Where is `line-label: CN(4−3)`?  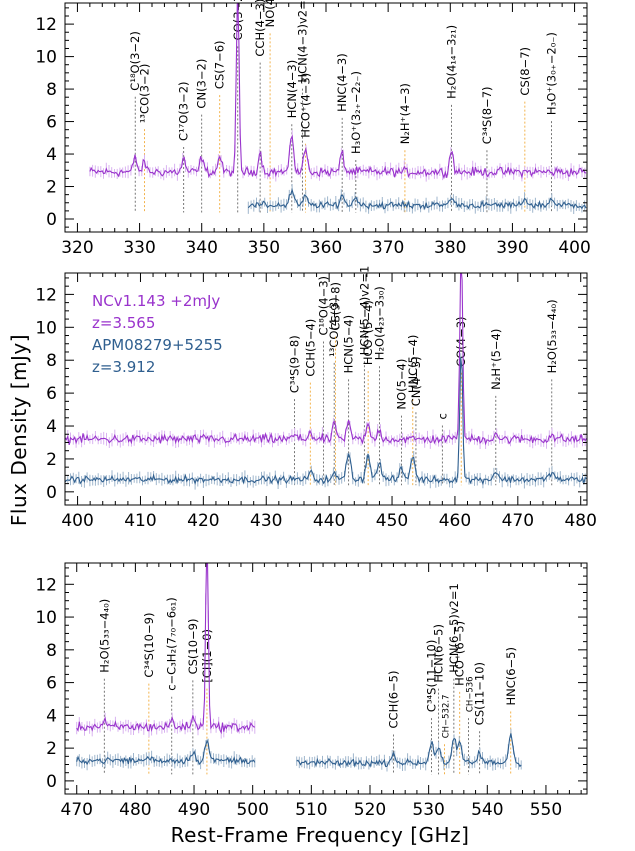 line-label: CN(4−3) is located at coordinates (416, 381).